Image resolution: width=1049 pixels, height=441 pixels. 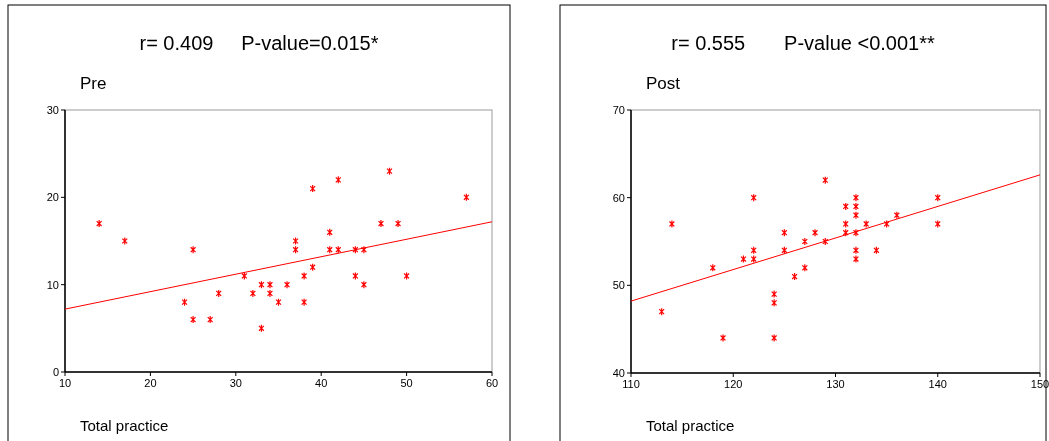 What do you see at coordinates (52, 284) in the screenshot?
I see `y-tick-label: 10` at bounding box center [52, 284].